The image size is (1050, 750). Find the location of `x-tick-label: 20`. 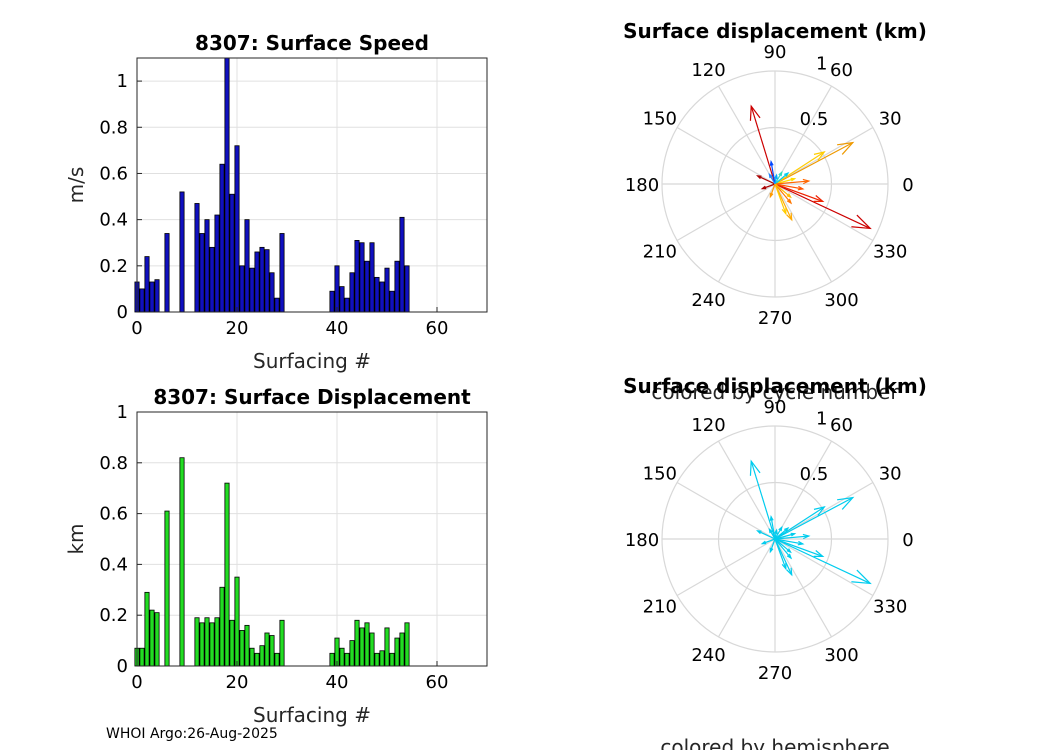

x-tick-label: 20 is located at coordinates (237, 328).